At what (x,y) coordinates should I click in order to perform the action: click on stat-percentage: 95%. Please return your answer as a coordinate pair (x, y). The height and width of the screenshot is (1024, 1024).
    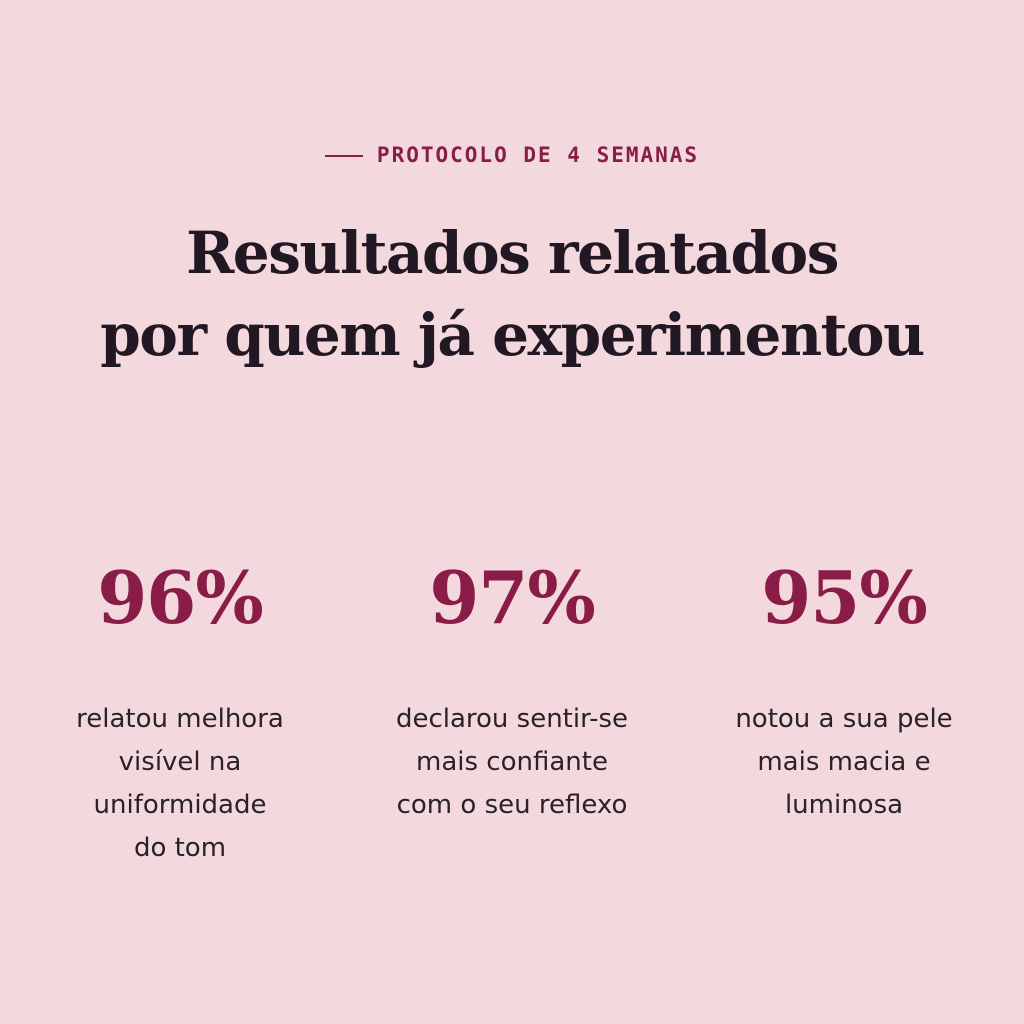
    Looking at the image, I should click on (844, 597).